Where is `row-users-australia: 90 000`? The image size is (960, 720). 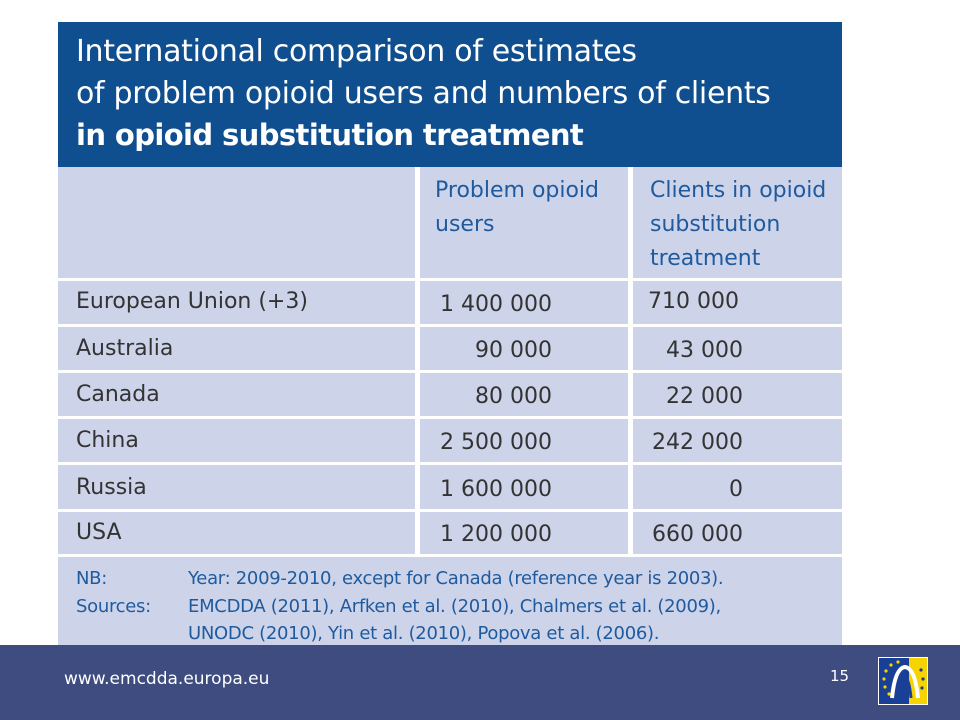
row-users-australia: 90 000 is located at coordinates (513, 350).